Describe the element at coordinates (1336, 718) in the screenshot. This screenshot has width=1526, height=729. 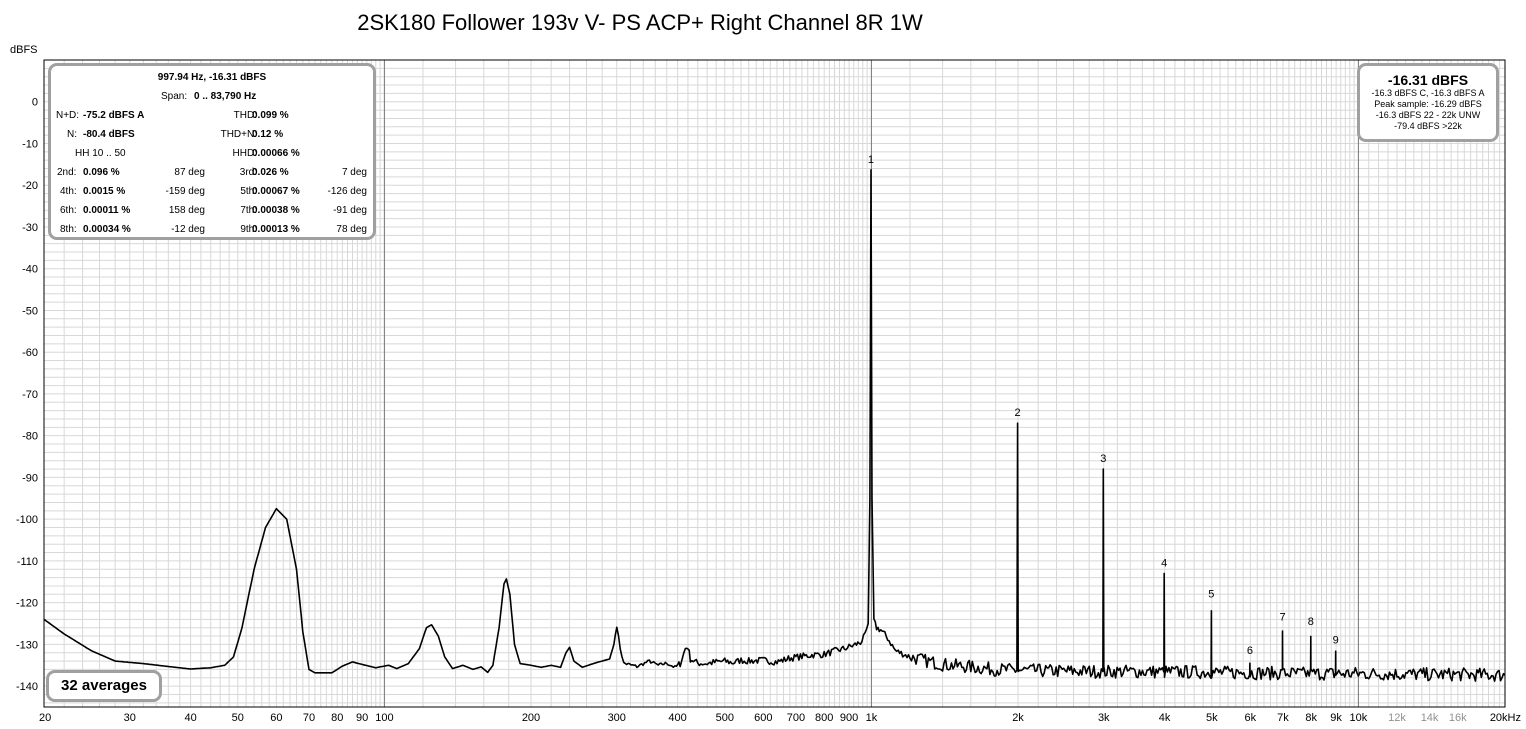
I see `x-tick-label: 9k` at that location.